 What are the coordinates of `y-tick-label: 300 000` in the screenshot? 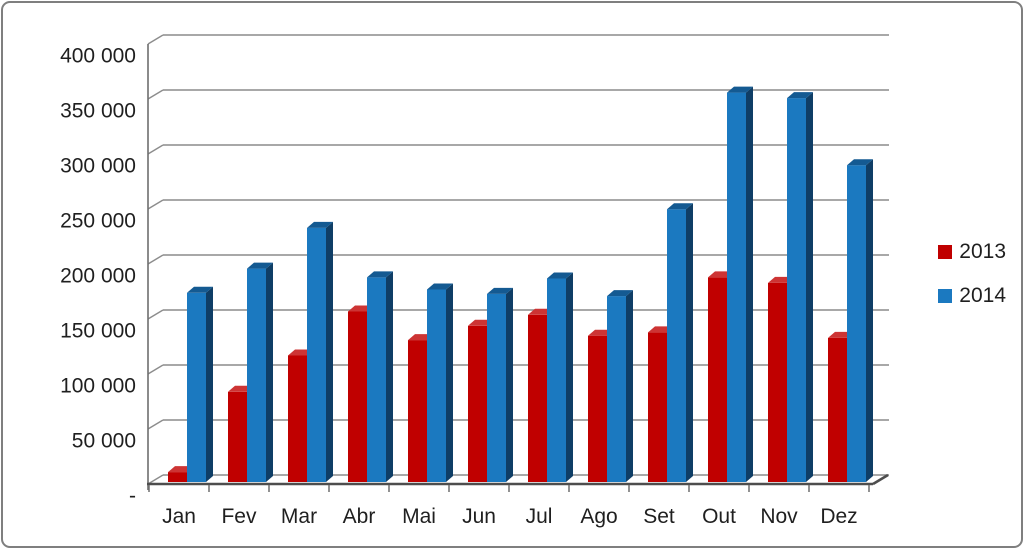 It's located at (98, 166).